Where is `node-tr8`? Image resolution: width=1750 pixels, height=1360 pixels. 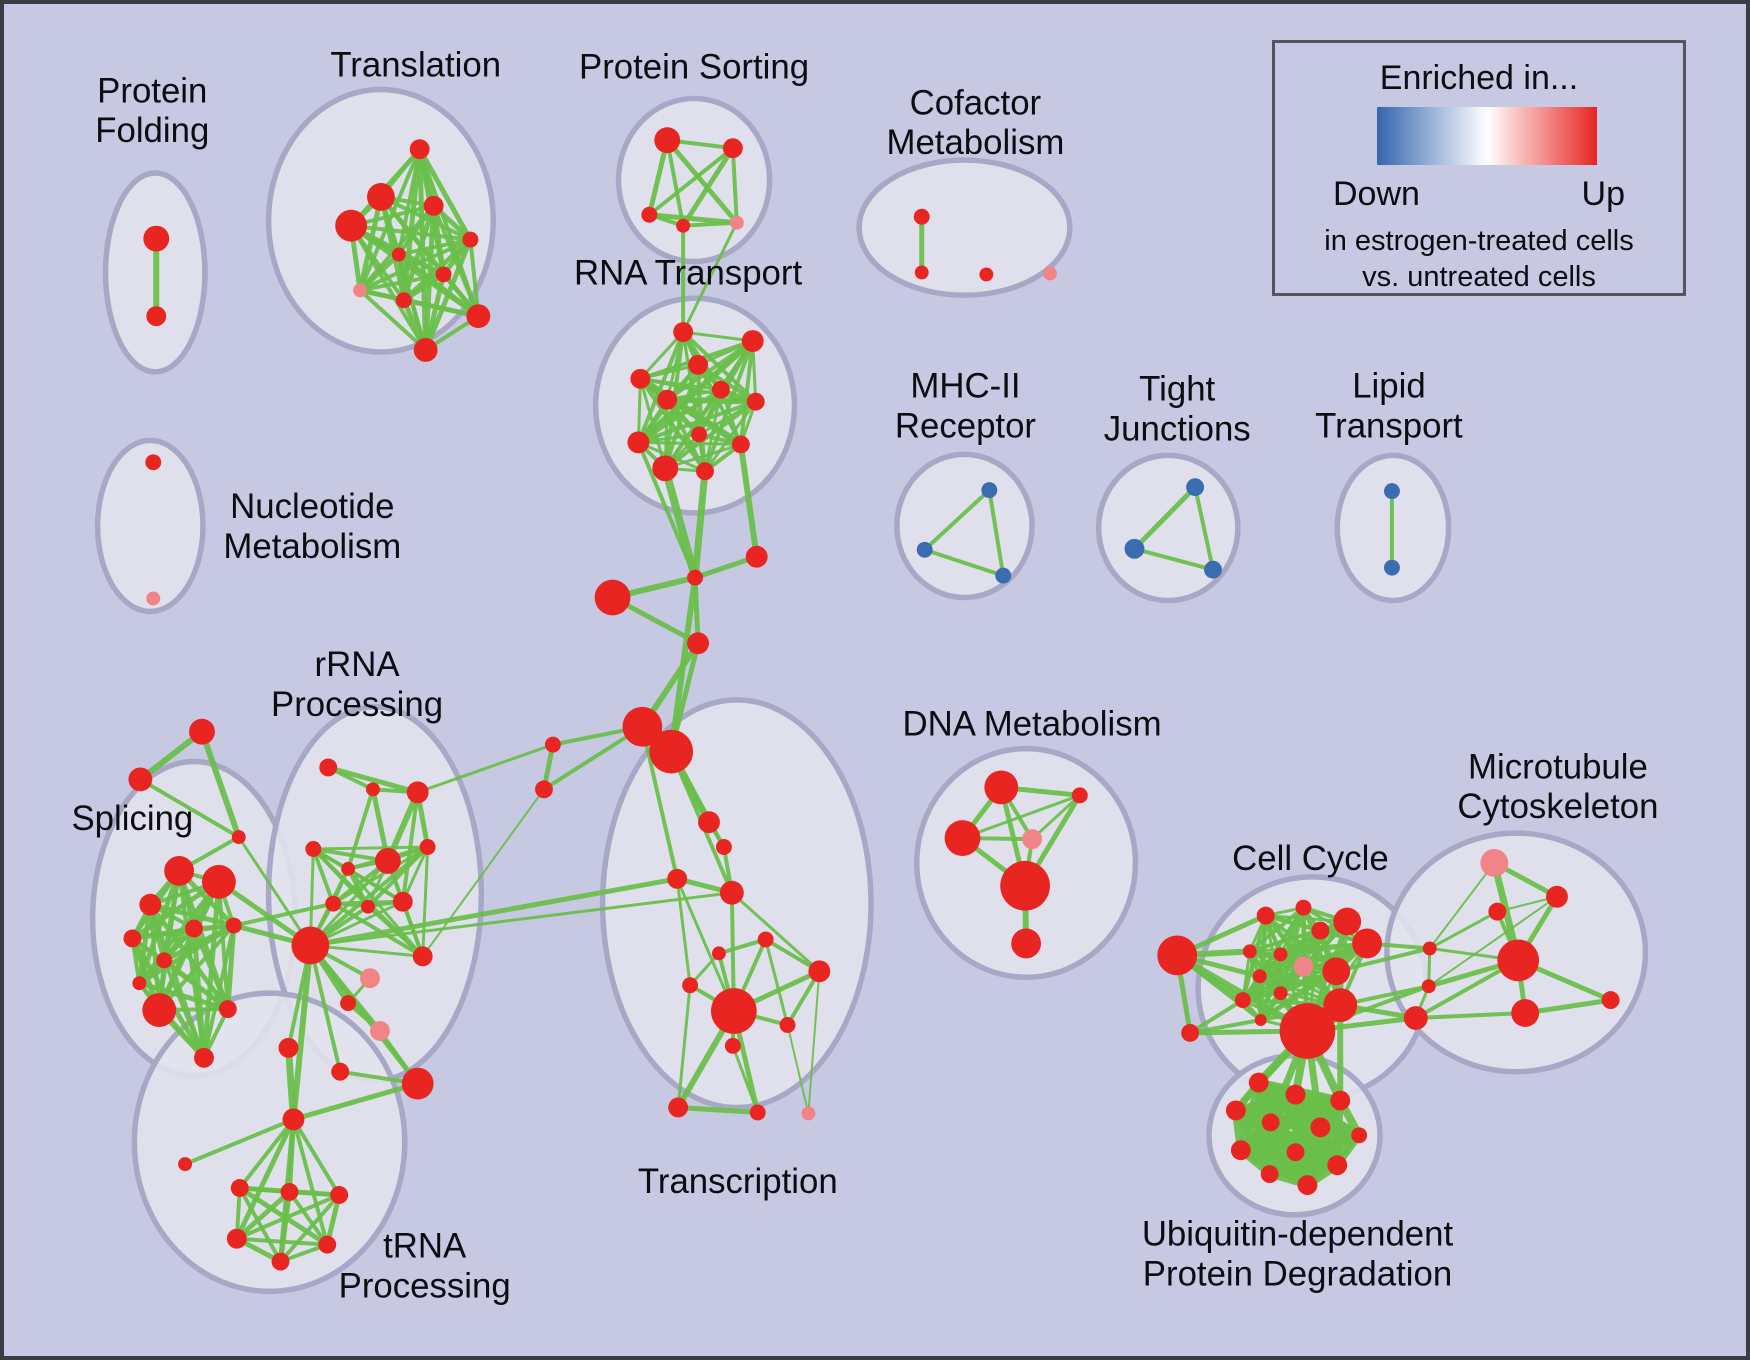 node-tr8 is located at coordinates (733, 1011).